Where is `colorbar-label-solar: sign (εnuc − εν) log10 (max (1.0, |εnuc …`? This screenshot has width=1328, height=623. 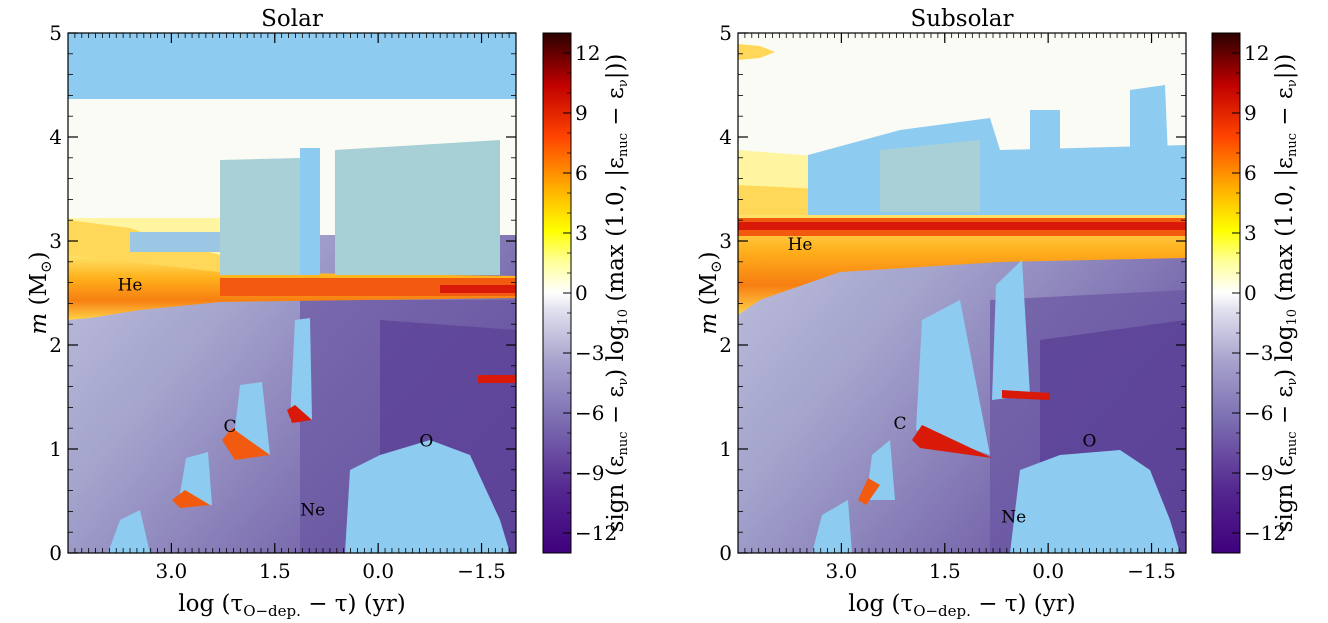 colorbar-label-solar: sign (εnuc − εν) log10 (max (1.0, |εnuc … is located at coordinates (617, 293).